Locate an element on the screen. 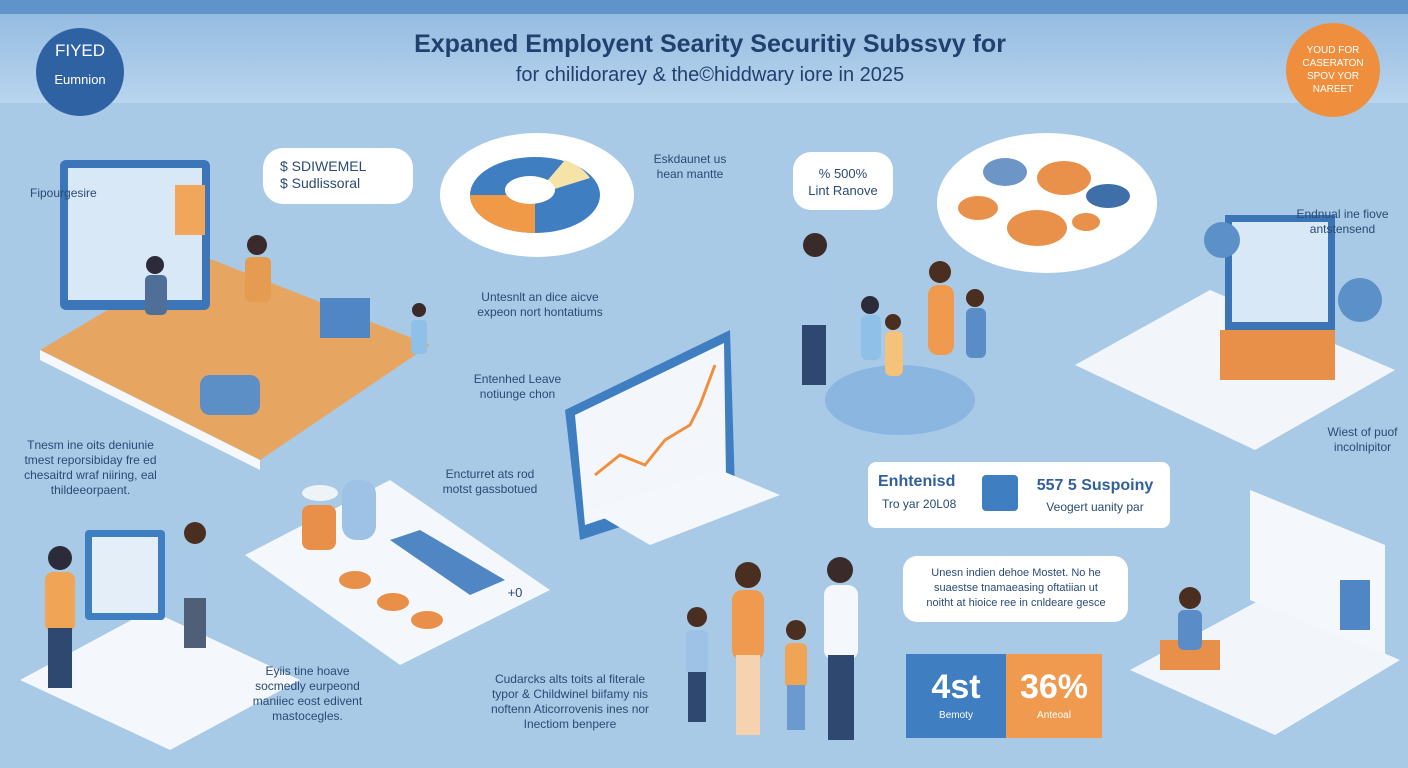 The height and width of the screenshot is (768, 1408). presenters is located at coordinates (126, 605).